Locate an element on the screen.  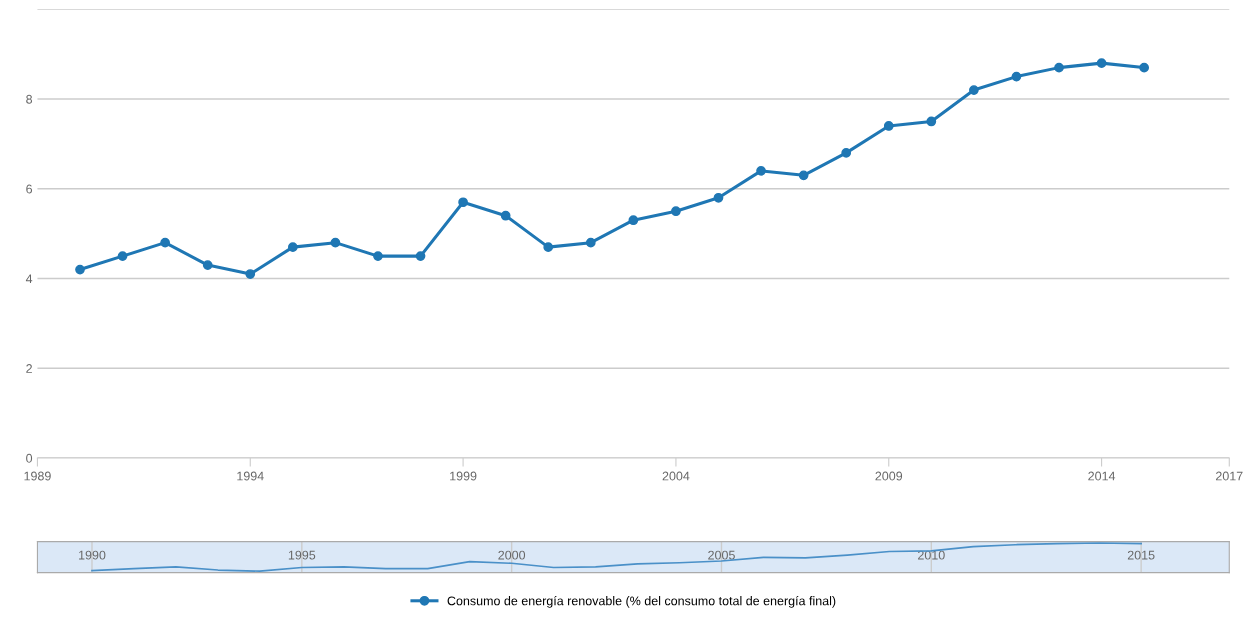
x-tick-label: 1995 is located at coordinates (302, 555).